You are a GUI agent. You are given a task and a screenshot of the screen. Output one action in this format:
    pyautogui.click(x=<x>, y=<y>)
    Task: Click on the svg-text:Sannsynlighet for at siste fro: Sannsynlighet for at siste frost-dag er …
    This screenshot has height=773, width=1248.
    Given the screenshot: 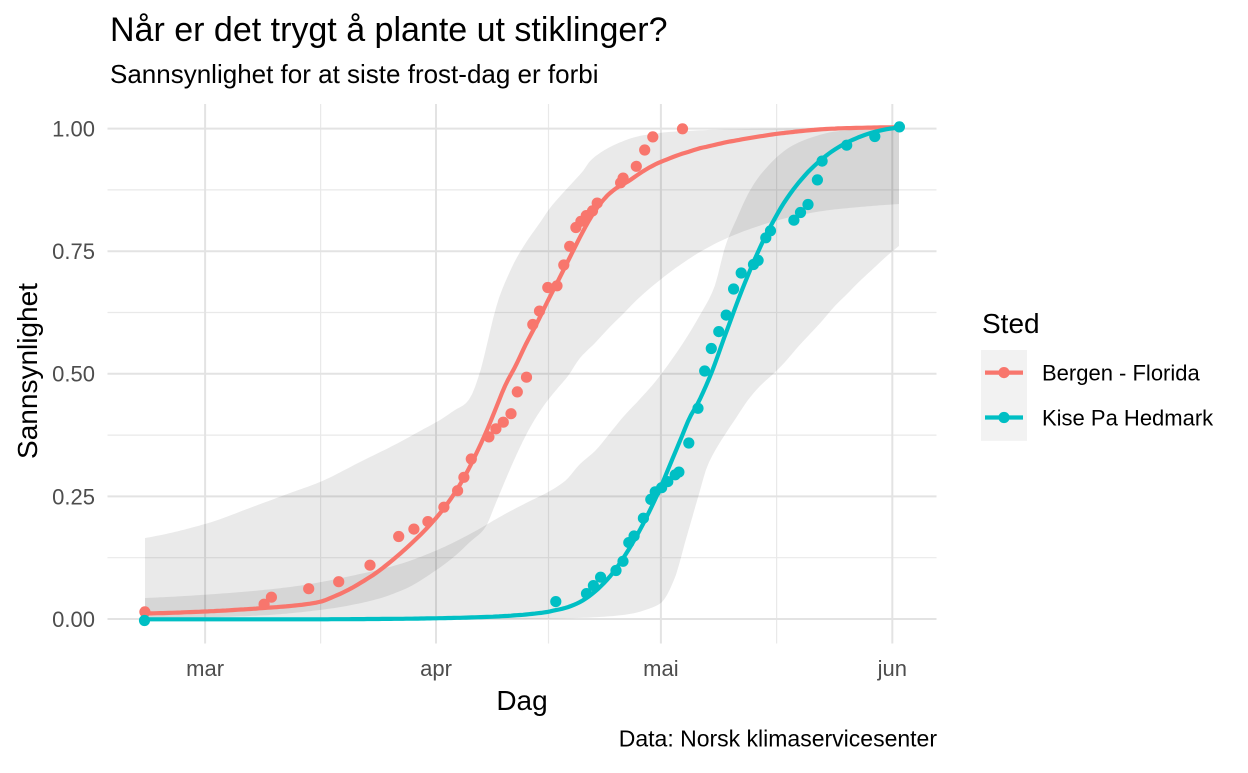 What is the action you would take?
    pyautogui.click(x=354, y=74)
    